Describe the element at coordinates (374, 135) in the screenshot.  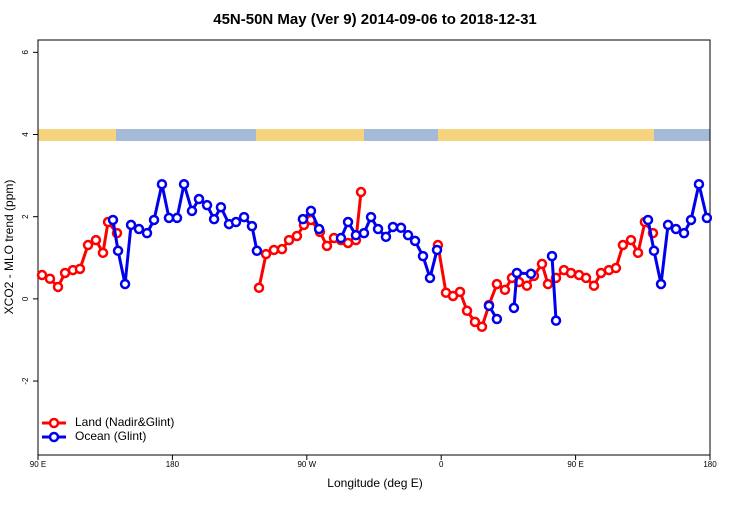
I see `map-strip` at that location.